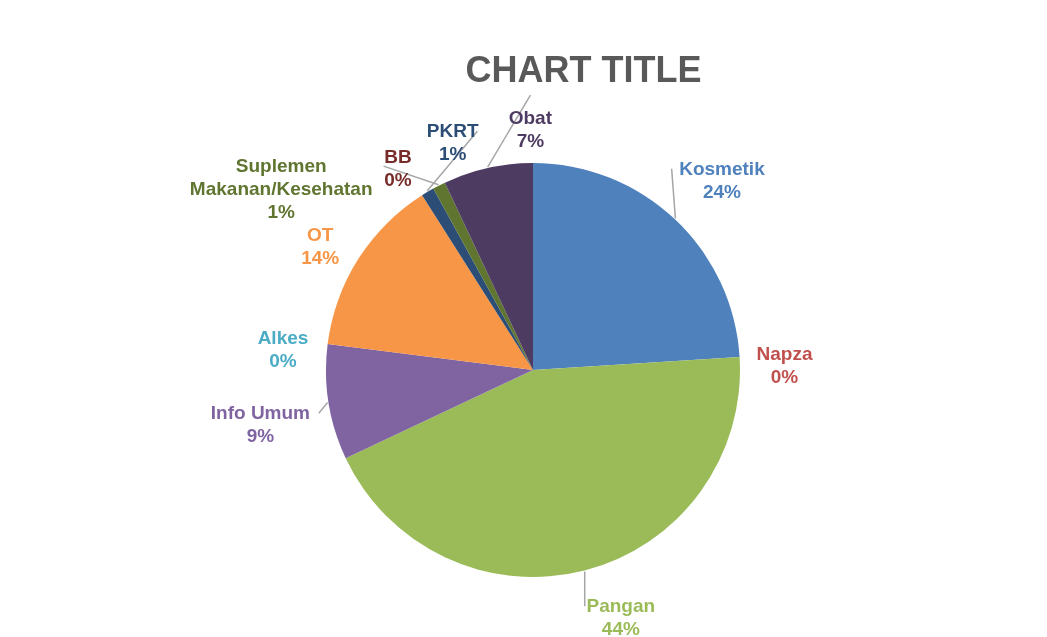 The width and height of the screenshot is (1047, 637). I want to click on slice-label: OT, so click(320, 234).